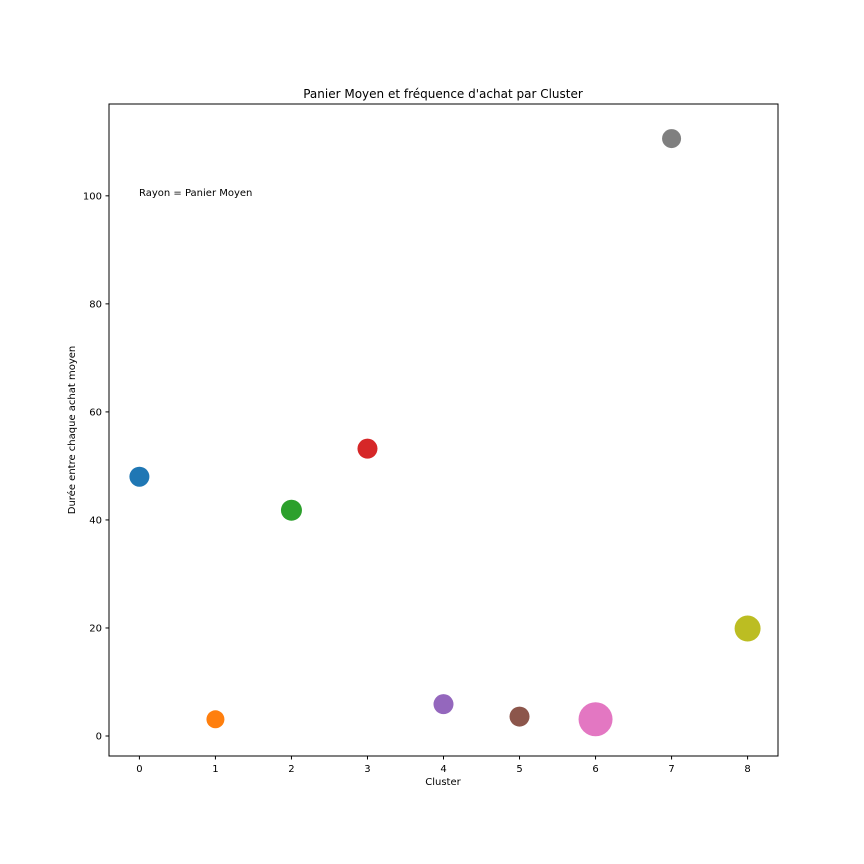  Describe the element at coordinates (215, 769) in the screenshot. I see `x-tick-label: 1` at that location.